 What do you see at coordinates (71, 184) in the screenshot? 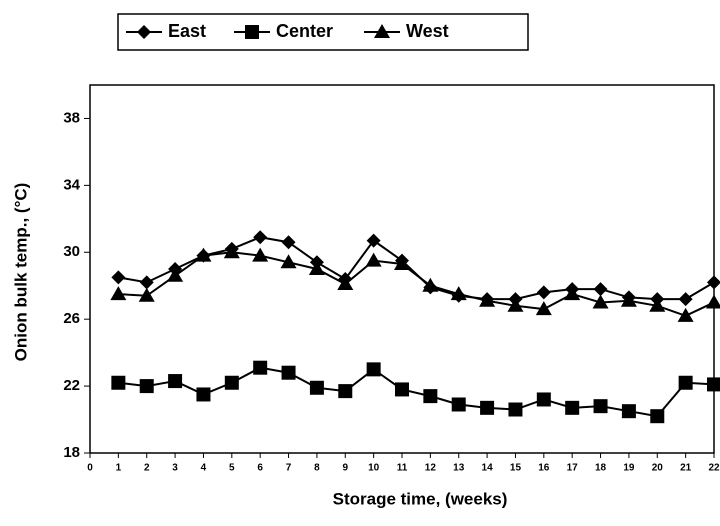
I see `y-tick-label: 34` at bounding box center [71, 184].